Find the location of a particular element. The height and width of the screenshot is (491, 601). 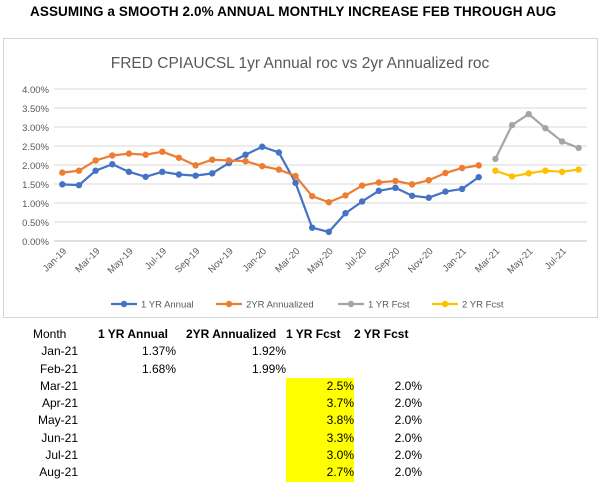

x-tick-label: Mar-20 is located at coordinates (287, 260).